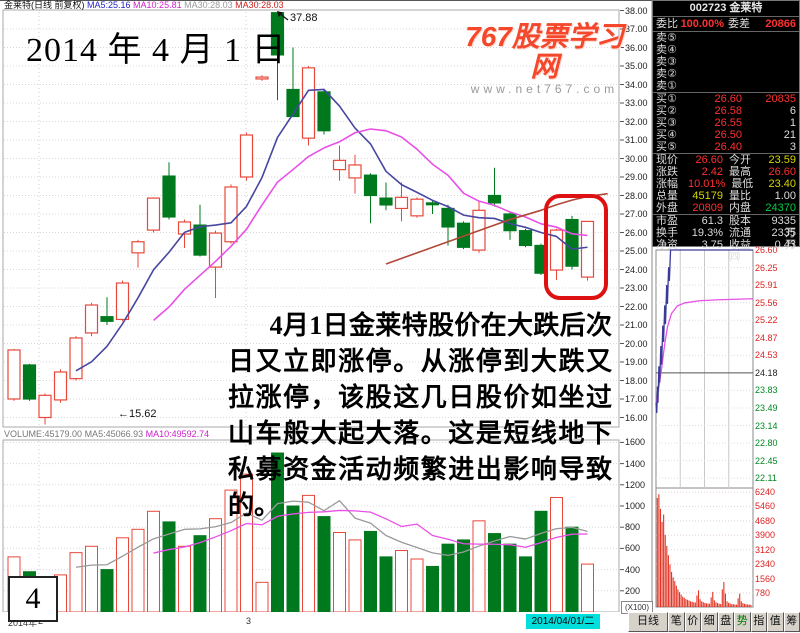 The height and width of the screenshot is (633, 800). I want to click on price-tick-label: 20.00, so click(636, 343).